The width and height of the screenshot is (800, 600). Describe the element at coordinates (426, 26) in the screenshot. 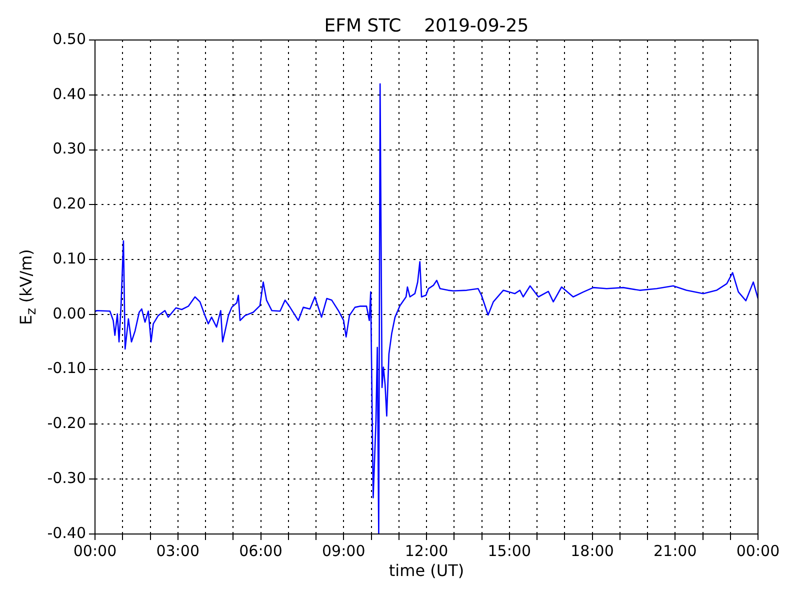

I see `chart-title: EFM STC 2019-09-25` at that location.